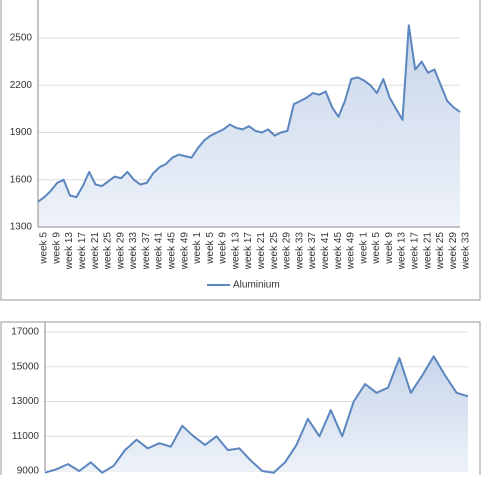  I want to click on y-tick-label: 17000, so click(25, 332).